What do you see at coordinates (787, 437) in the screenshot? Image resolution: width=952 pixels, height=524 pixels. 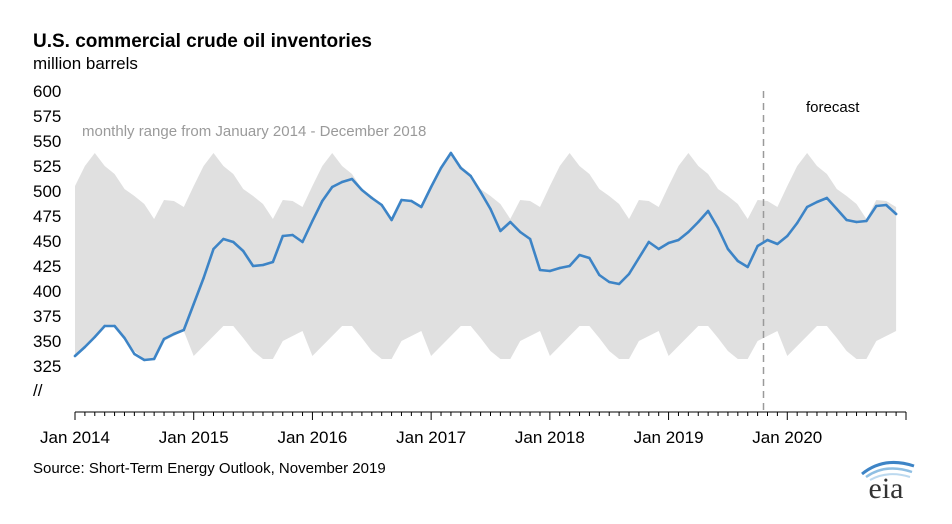 I see `x-tick-label: Jan 2020` at bounding box center [787, 437].